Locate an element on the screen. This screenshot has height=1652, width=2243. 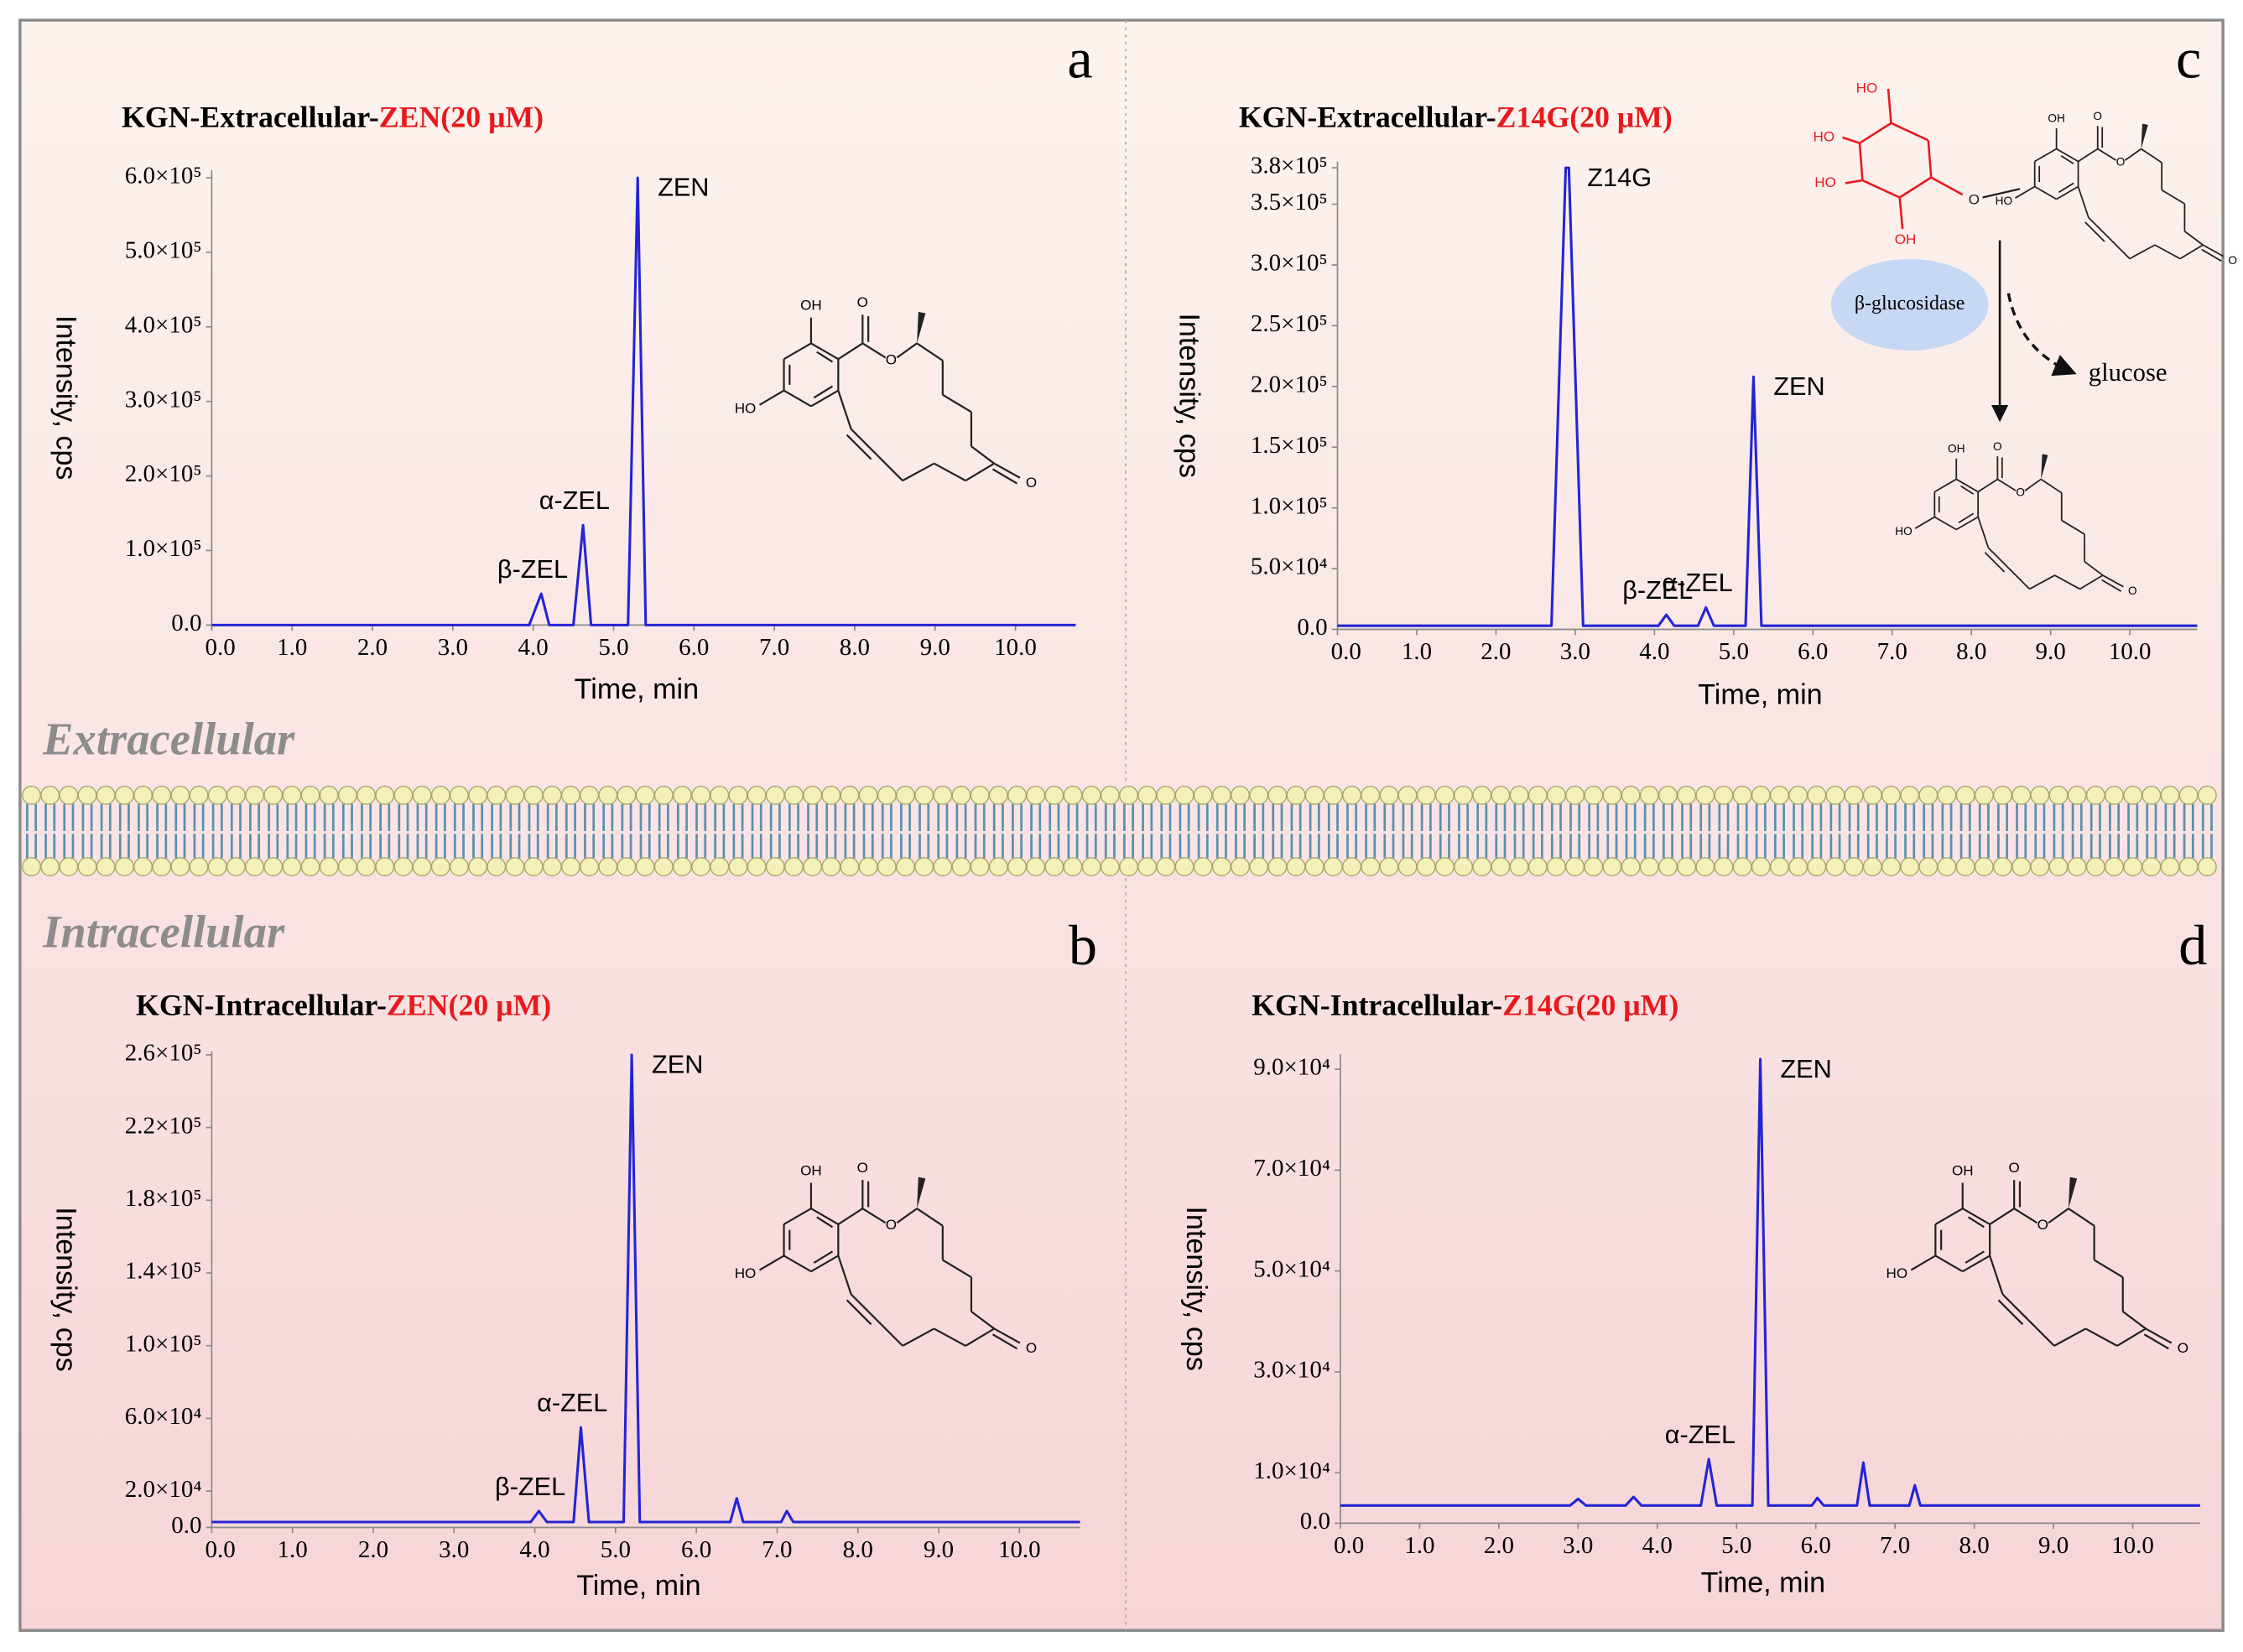
y-tick-label: 2.5×10⁵ is located at coordinates (1289, 323).